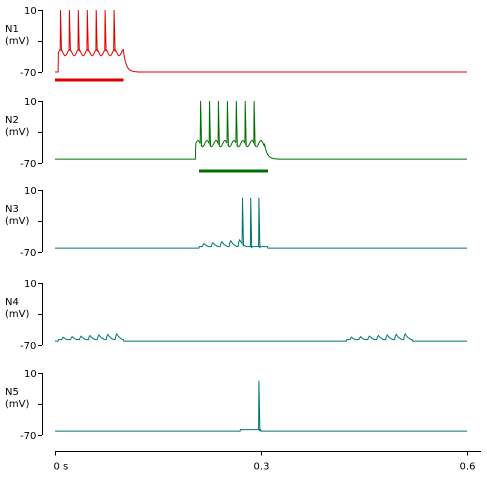  I want to click on panel-name-label: N3, so click(12, 209).